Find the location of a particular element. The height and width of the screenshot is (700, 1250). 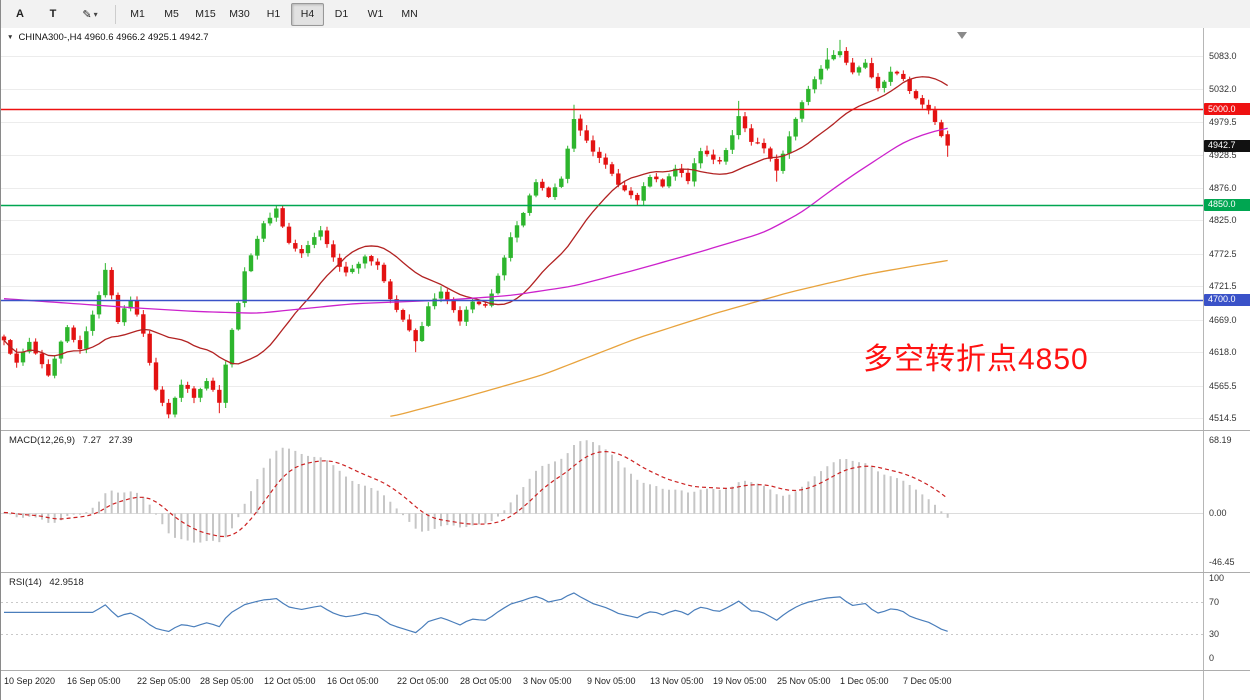

price-scale-separator is located at coordinates (1203, 364).